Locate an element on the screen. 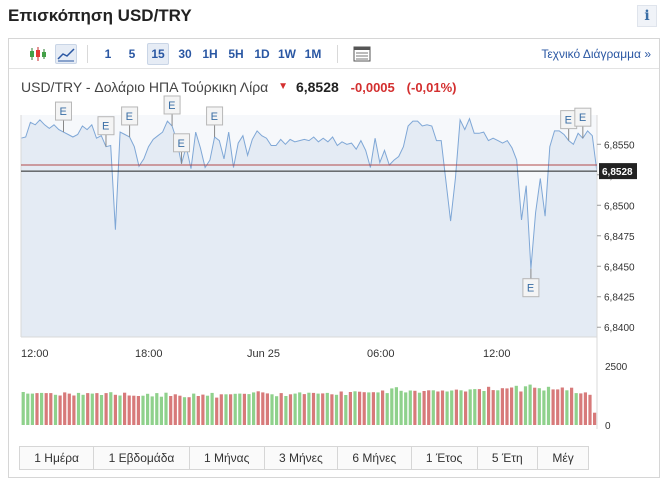 Image resolution: width=666 pixels, height=483 pixels. candlestick-icon is located at coordinates (38, 54).